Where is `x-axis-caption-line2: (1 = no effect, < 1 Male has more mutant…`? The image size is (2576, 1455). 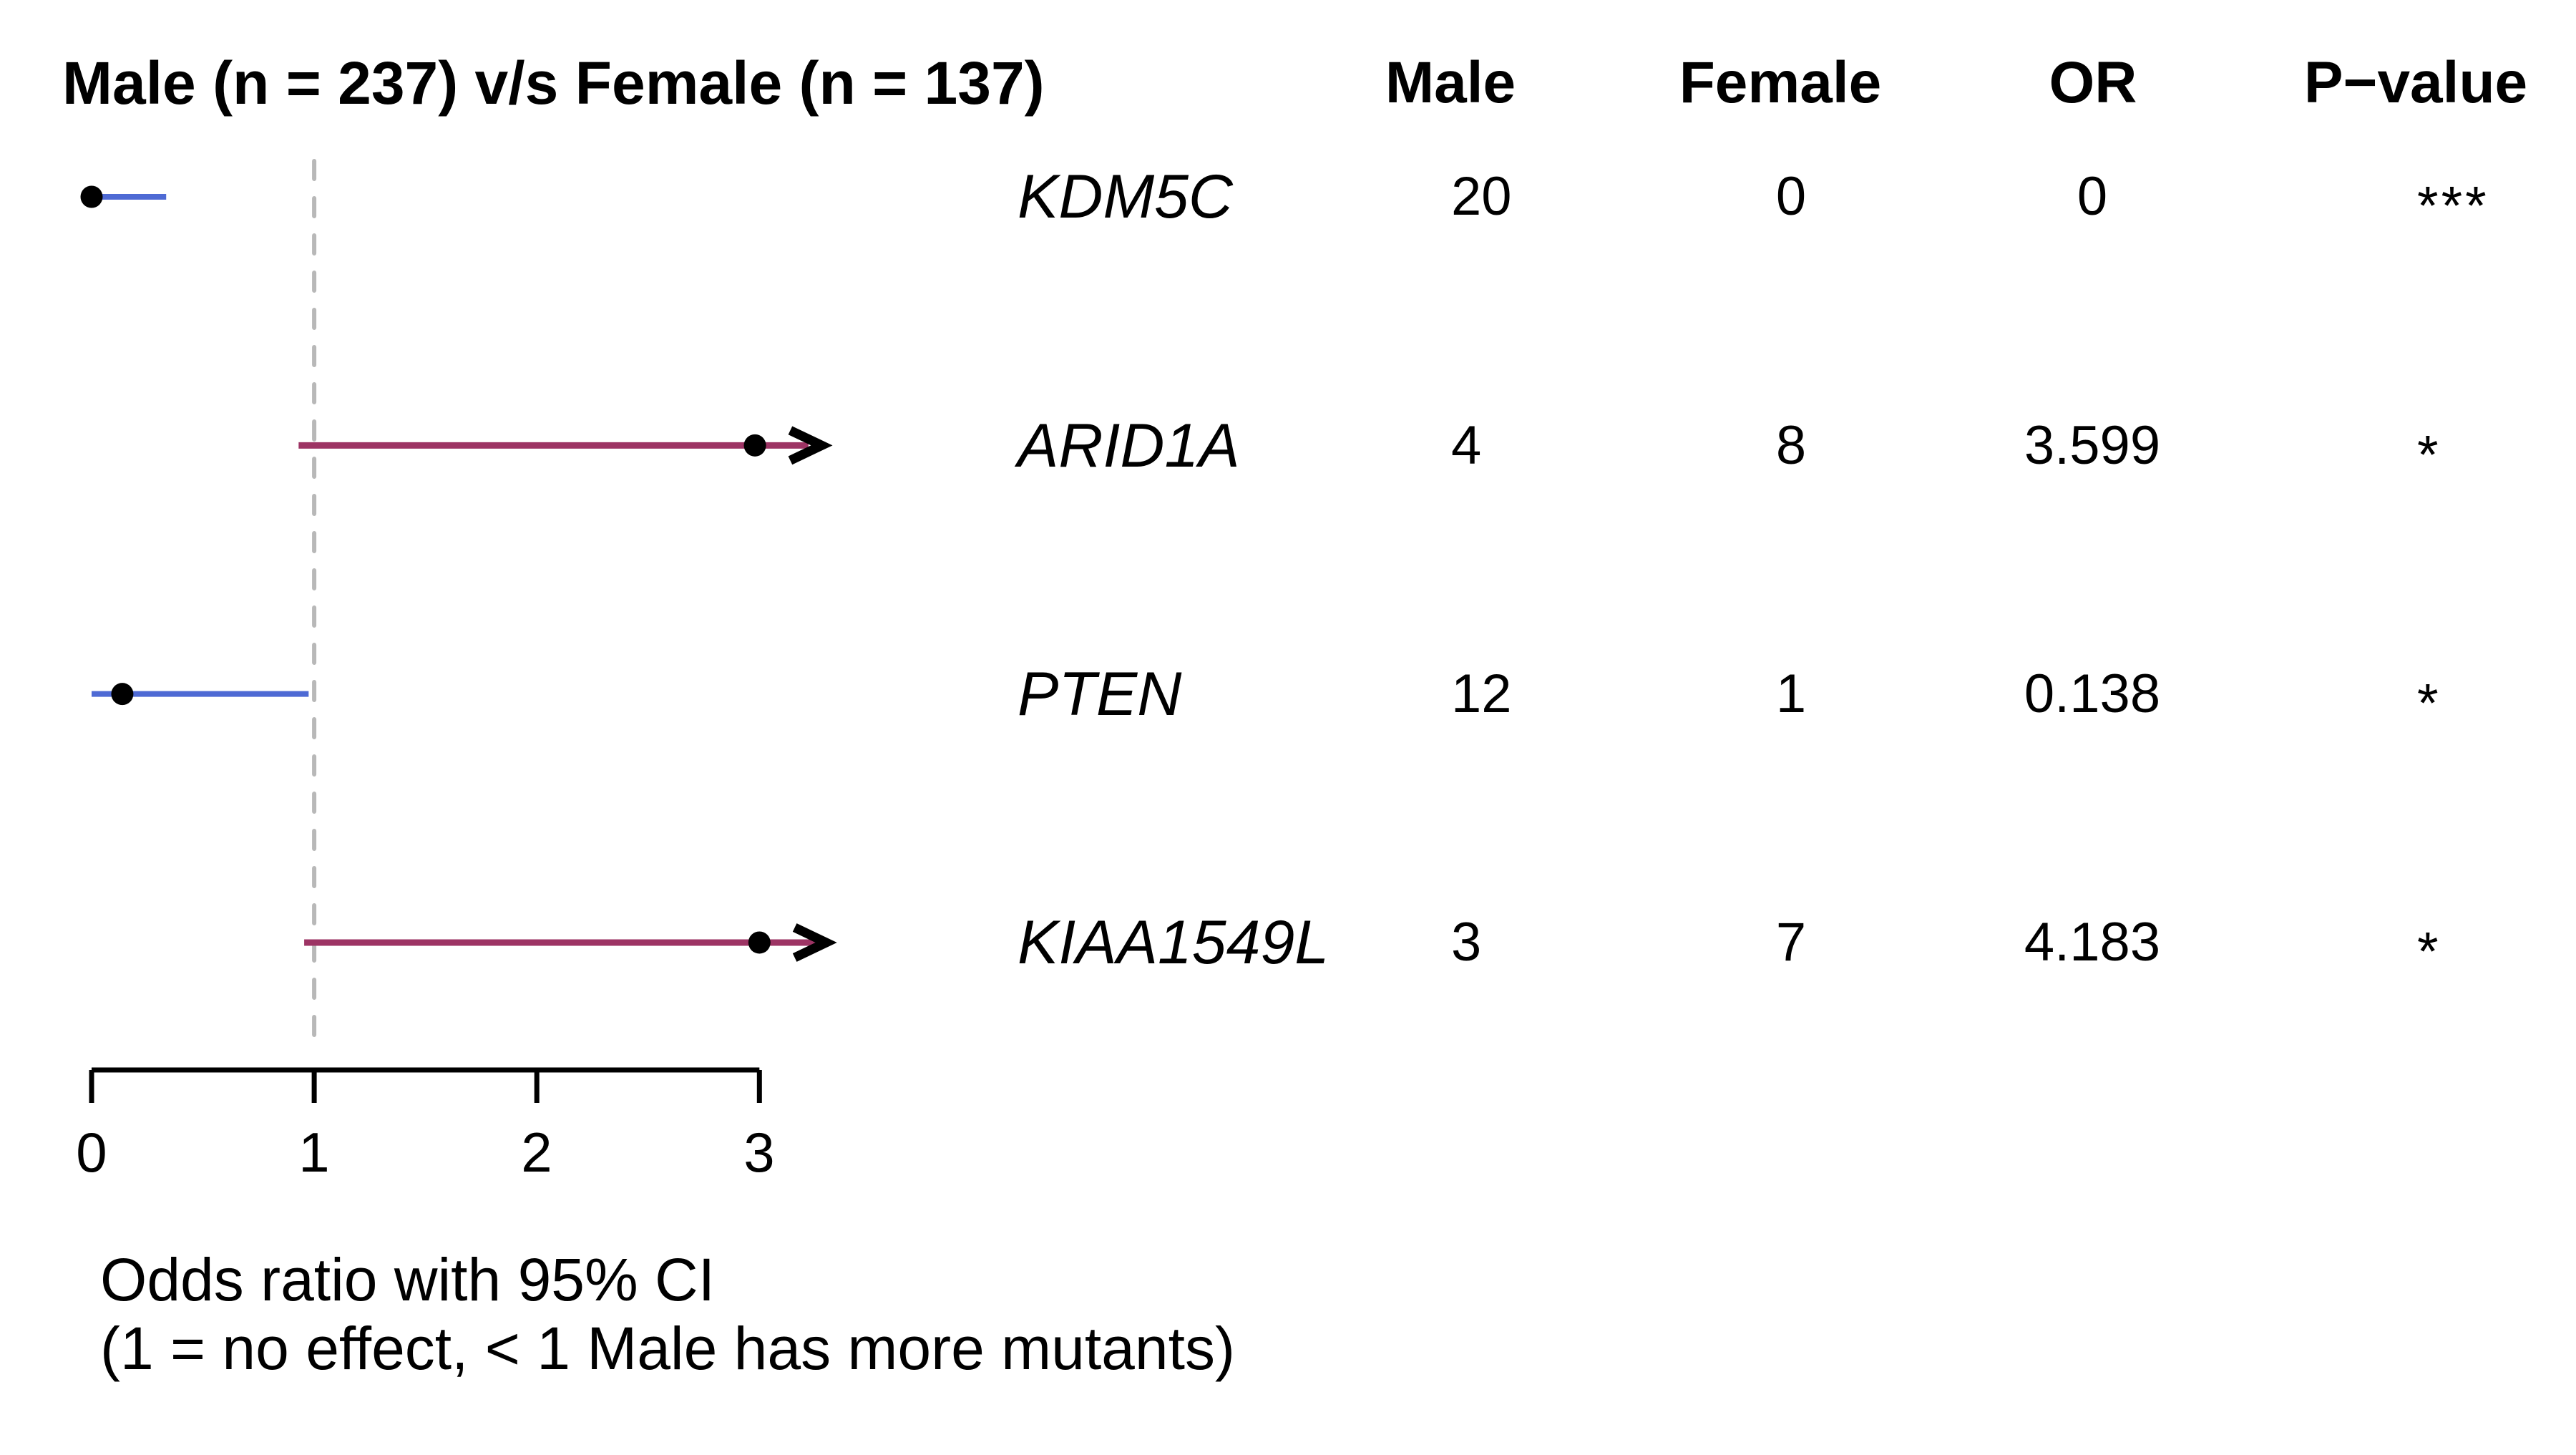
x-axis-caption-line2: (1 = no effect, < 1 Male has more mutant… is located at coordinates (667, 1348).